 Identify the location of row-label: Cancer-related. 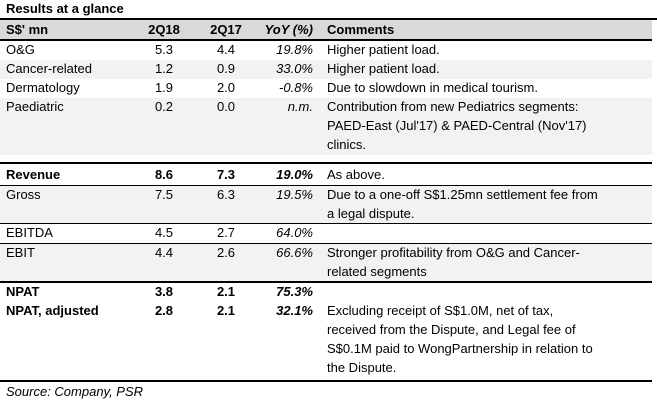
(49, 68).